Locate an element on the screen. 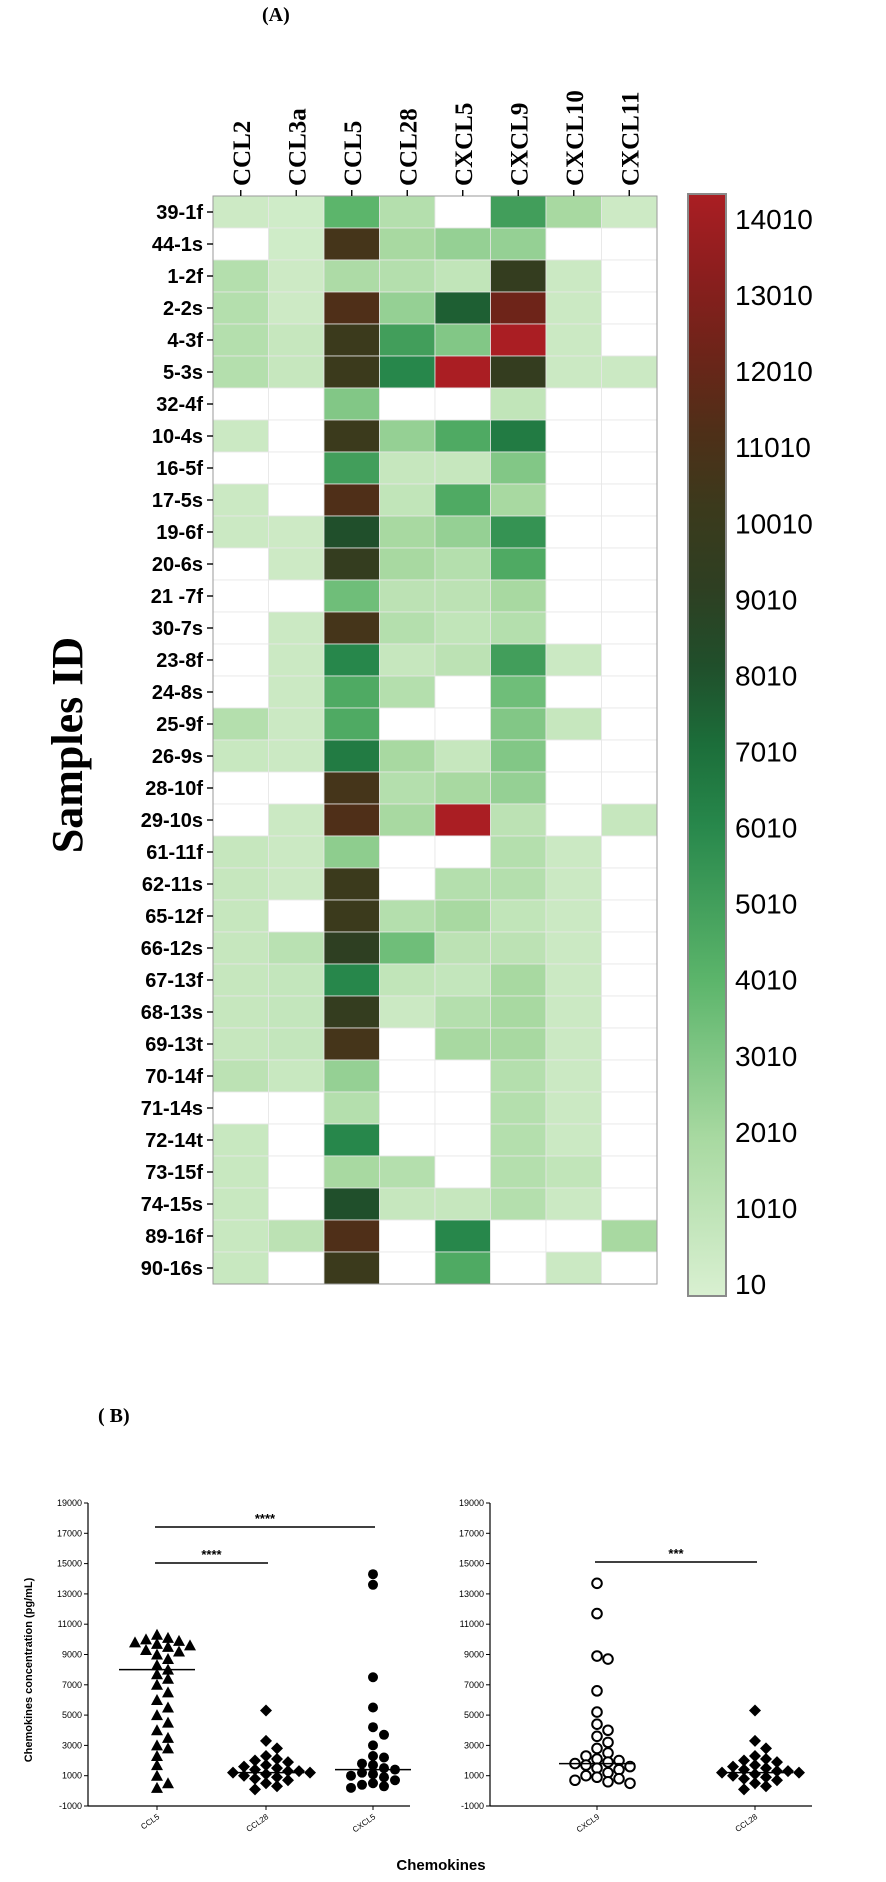 This screenshot has width=886, height=1882. row-label: 72-14t is located at coordinates (174, 1141).